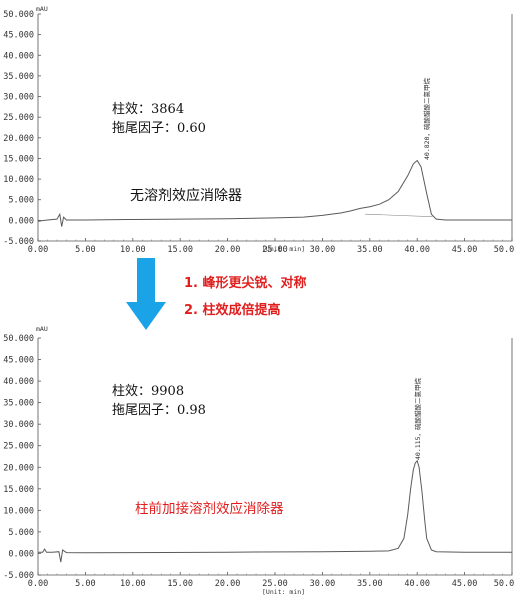  I want to click on annotation-no-eliminator: 无溶剂效应消除器, so click(186, 195).